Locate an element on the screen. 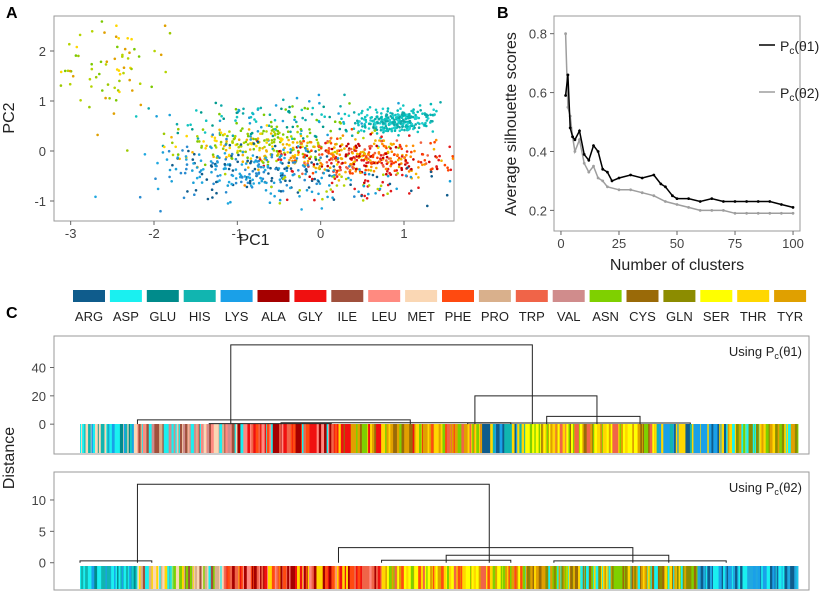  y-tick-label: 0 is located at coordinates (42, 151).